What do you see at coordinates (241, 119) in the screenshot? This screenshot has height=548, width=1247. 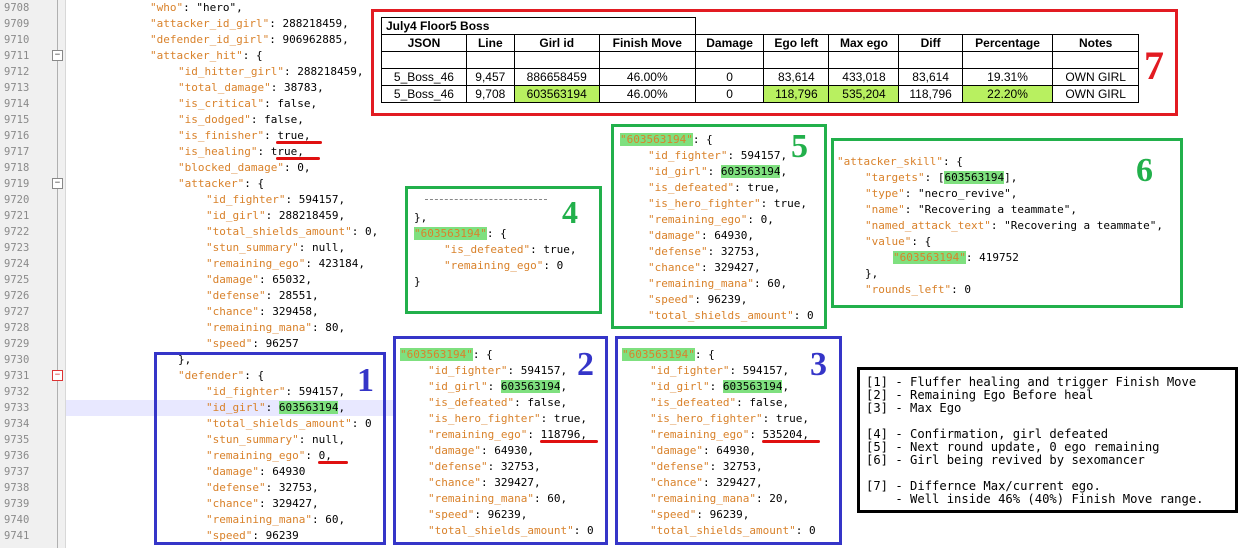 I see `code-line: "is_dodged": false,` at bounding box center [241, 119].